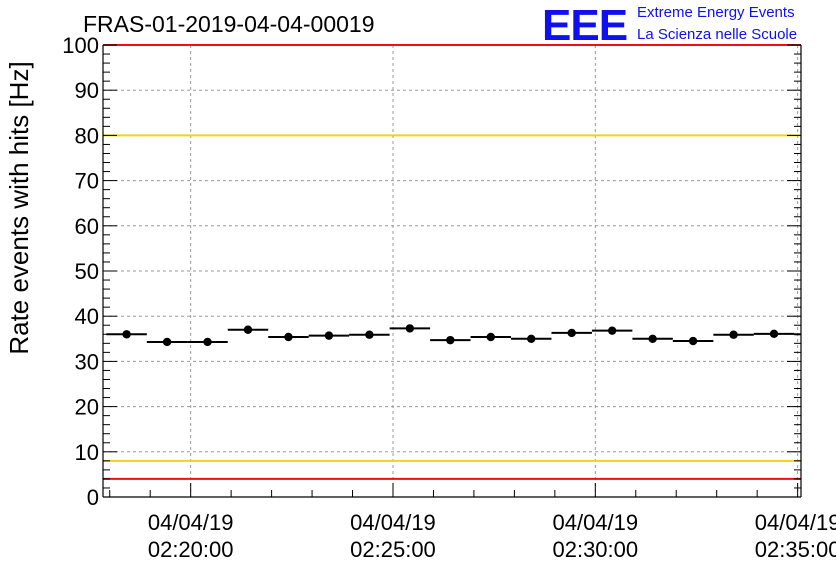  What do you see at coordinates (716, 12) in the screenshot?
I see `logo-line-1: Extreme Energy Events` at bounding box center [716, 12].